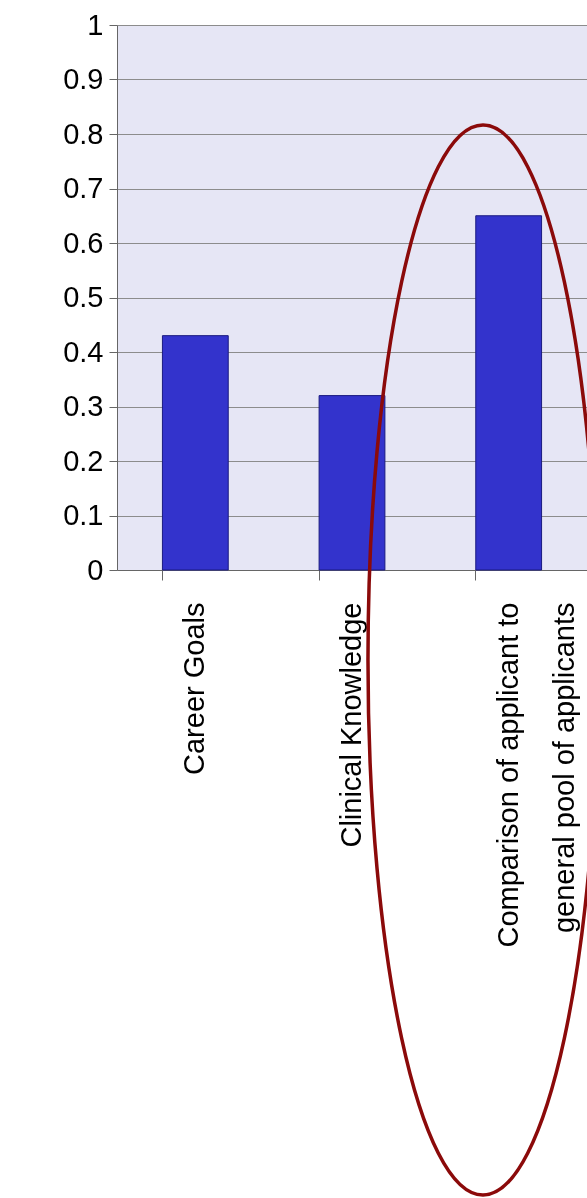  Describe the element at coordinates (83, 460) in the screenshot. I see `y-tick-label: 0.2` at that location.